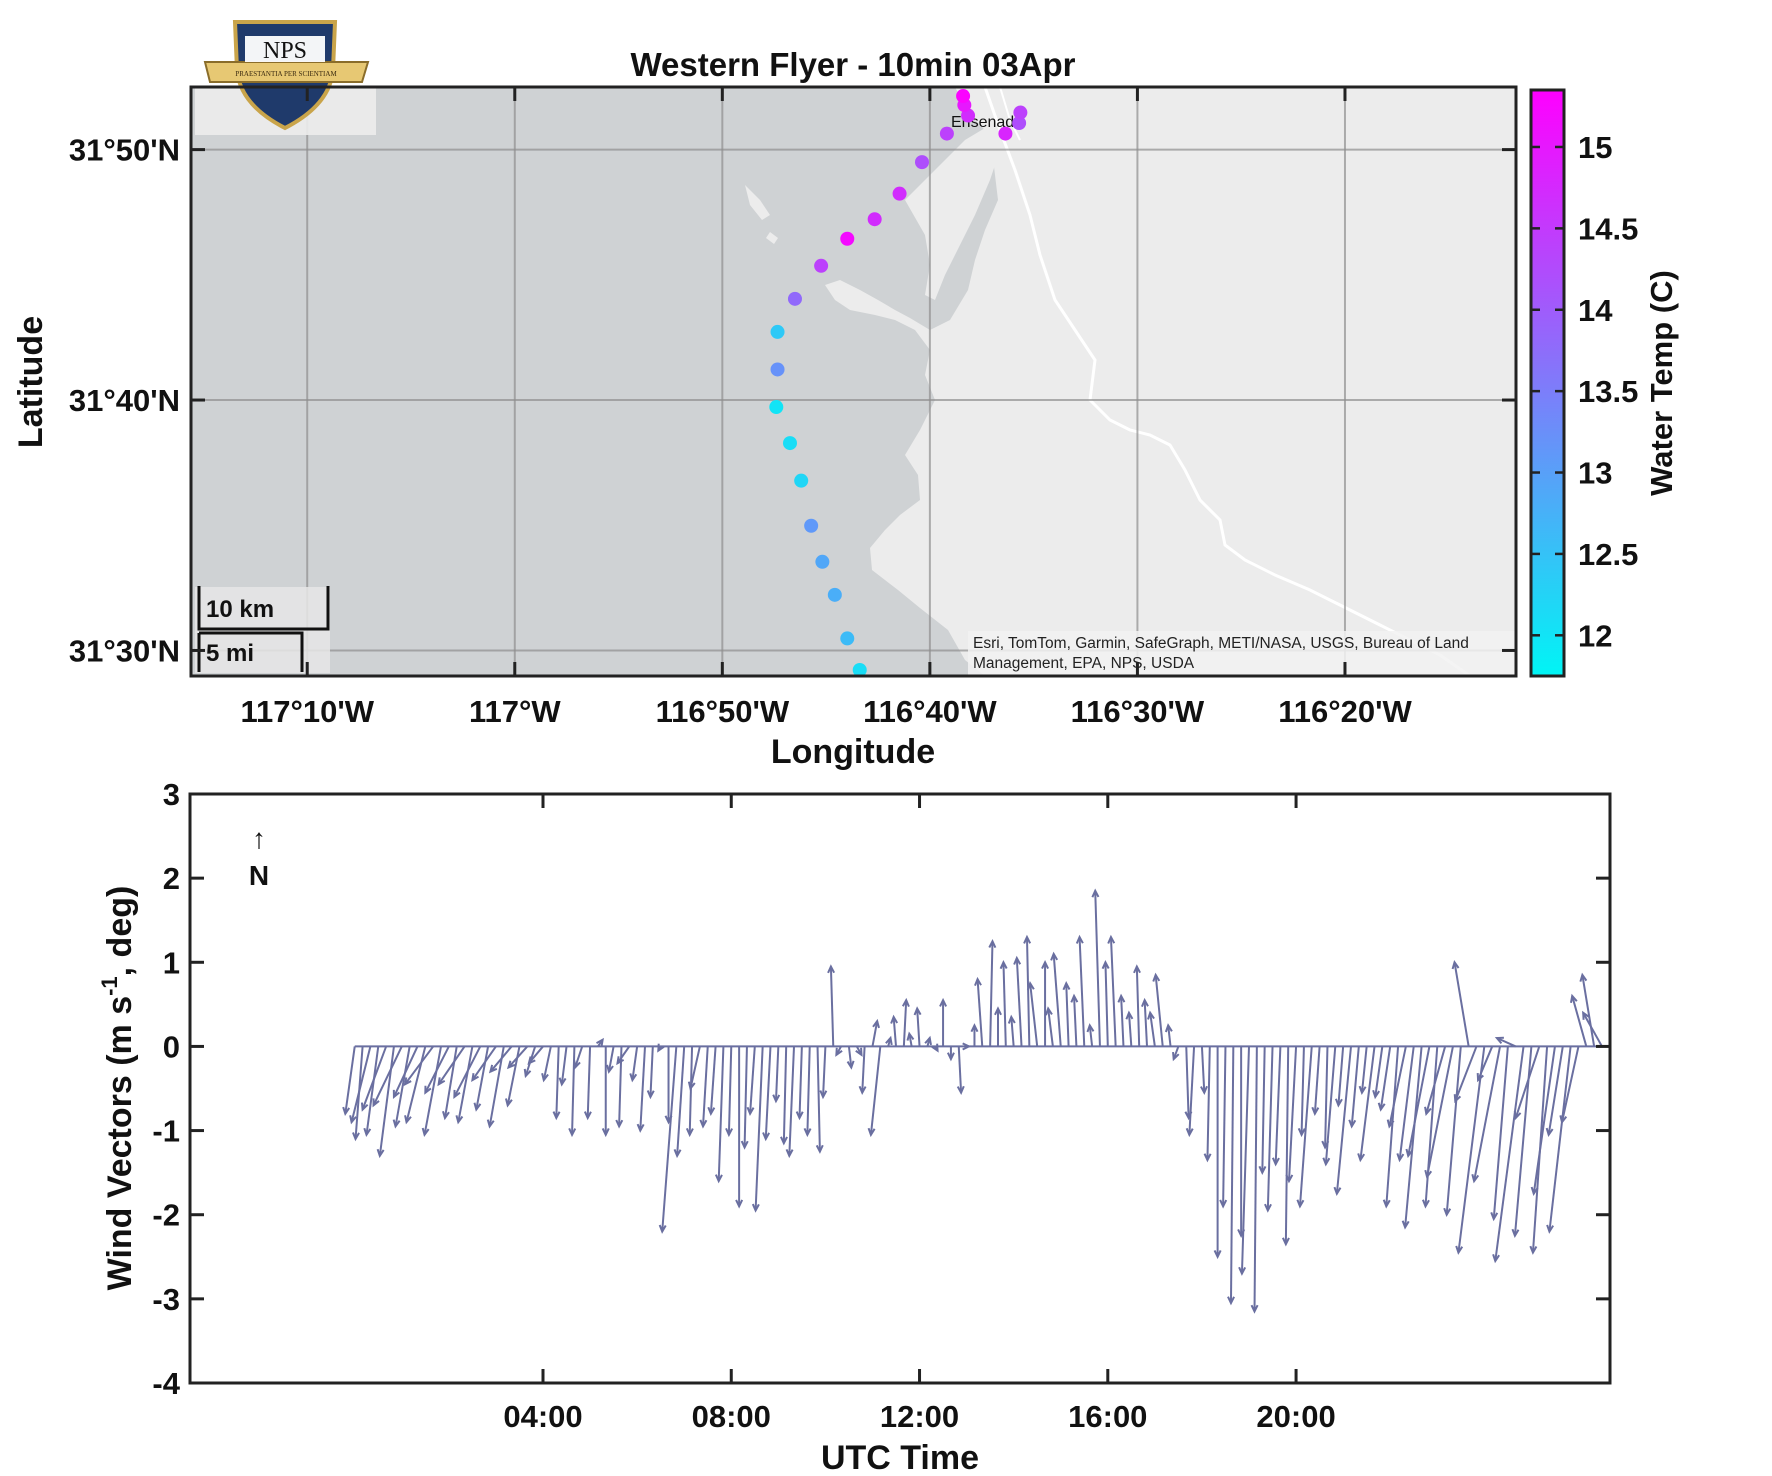 This screenshot has width=1772, height=1476. Describe the element at coordinates (900, 1457) in the screenshot. I see `wind-xlabel: UTC Time` at that location.